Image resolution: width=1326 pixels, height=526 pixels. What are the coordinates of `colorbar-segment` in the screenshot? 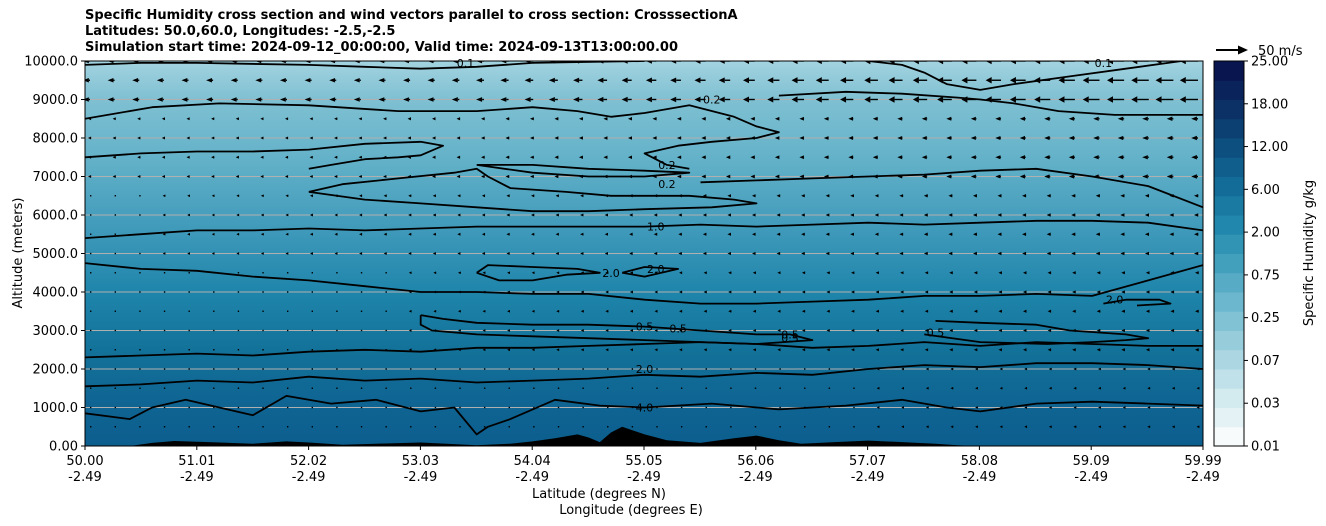 It's located at (1229, 398).